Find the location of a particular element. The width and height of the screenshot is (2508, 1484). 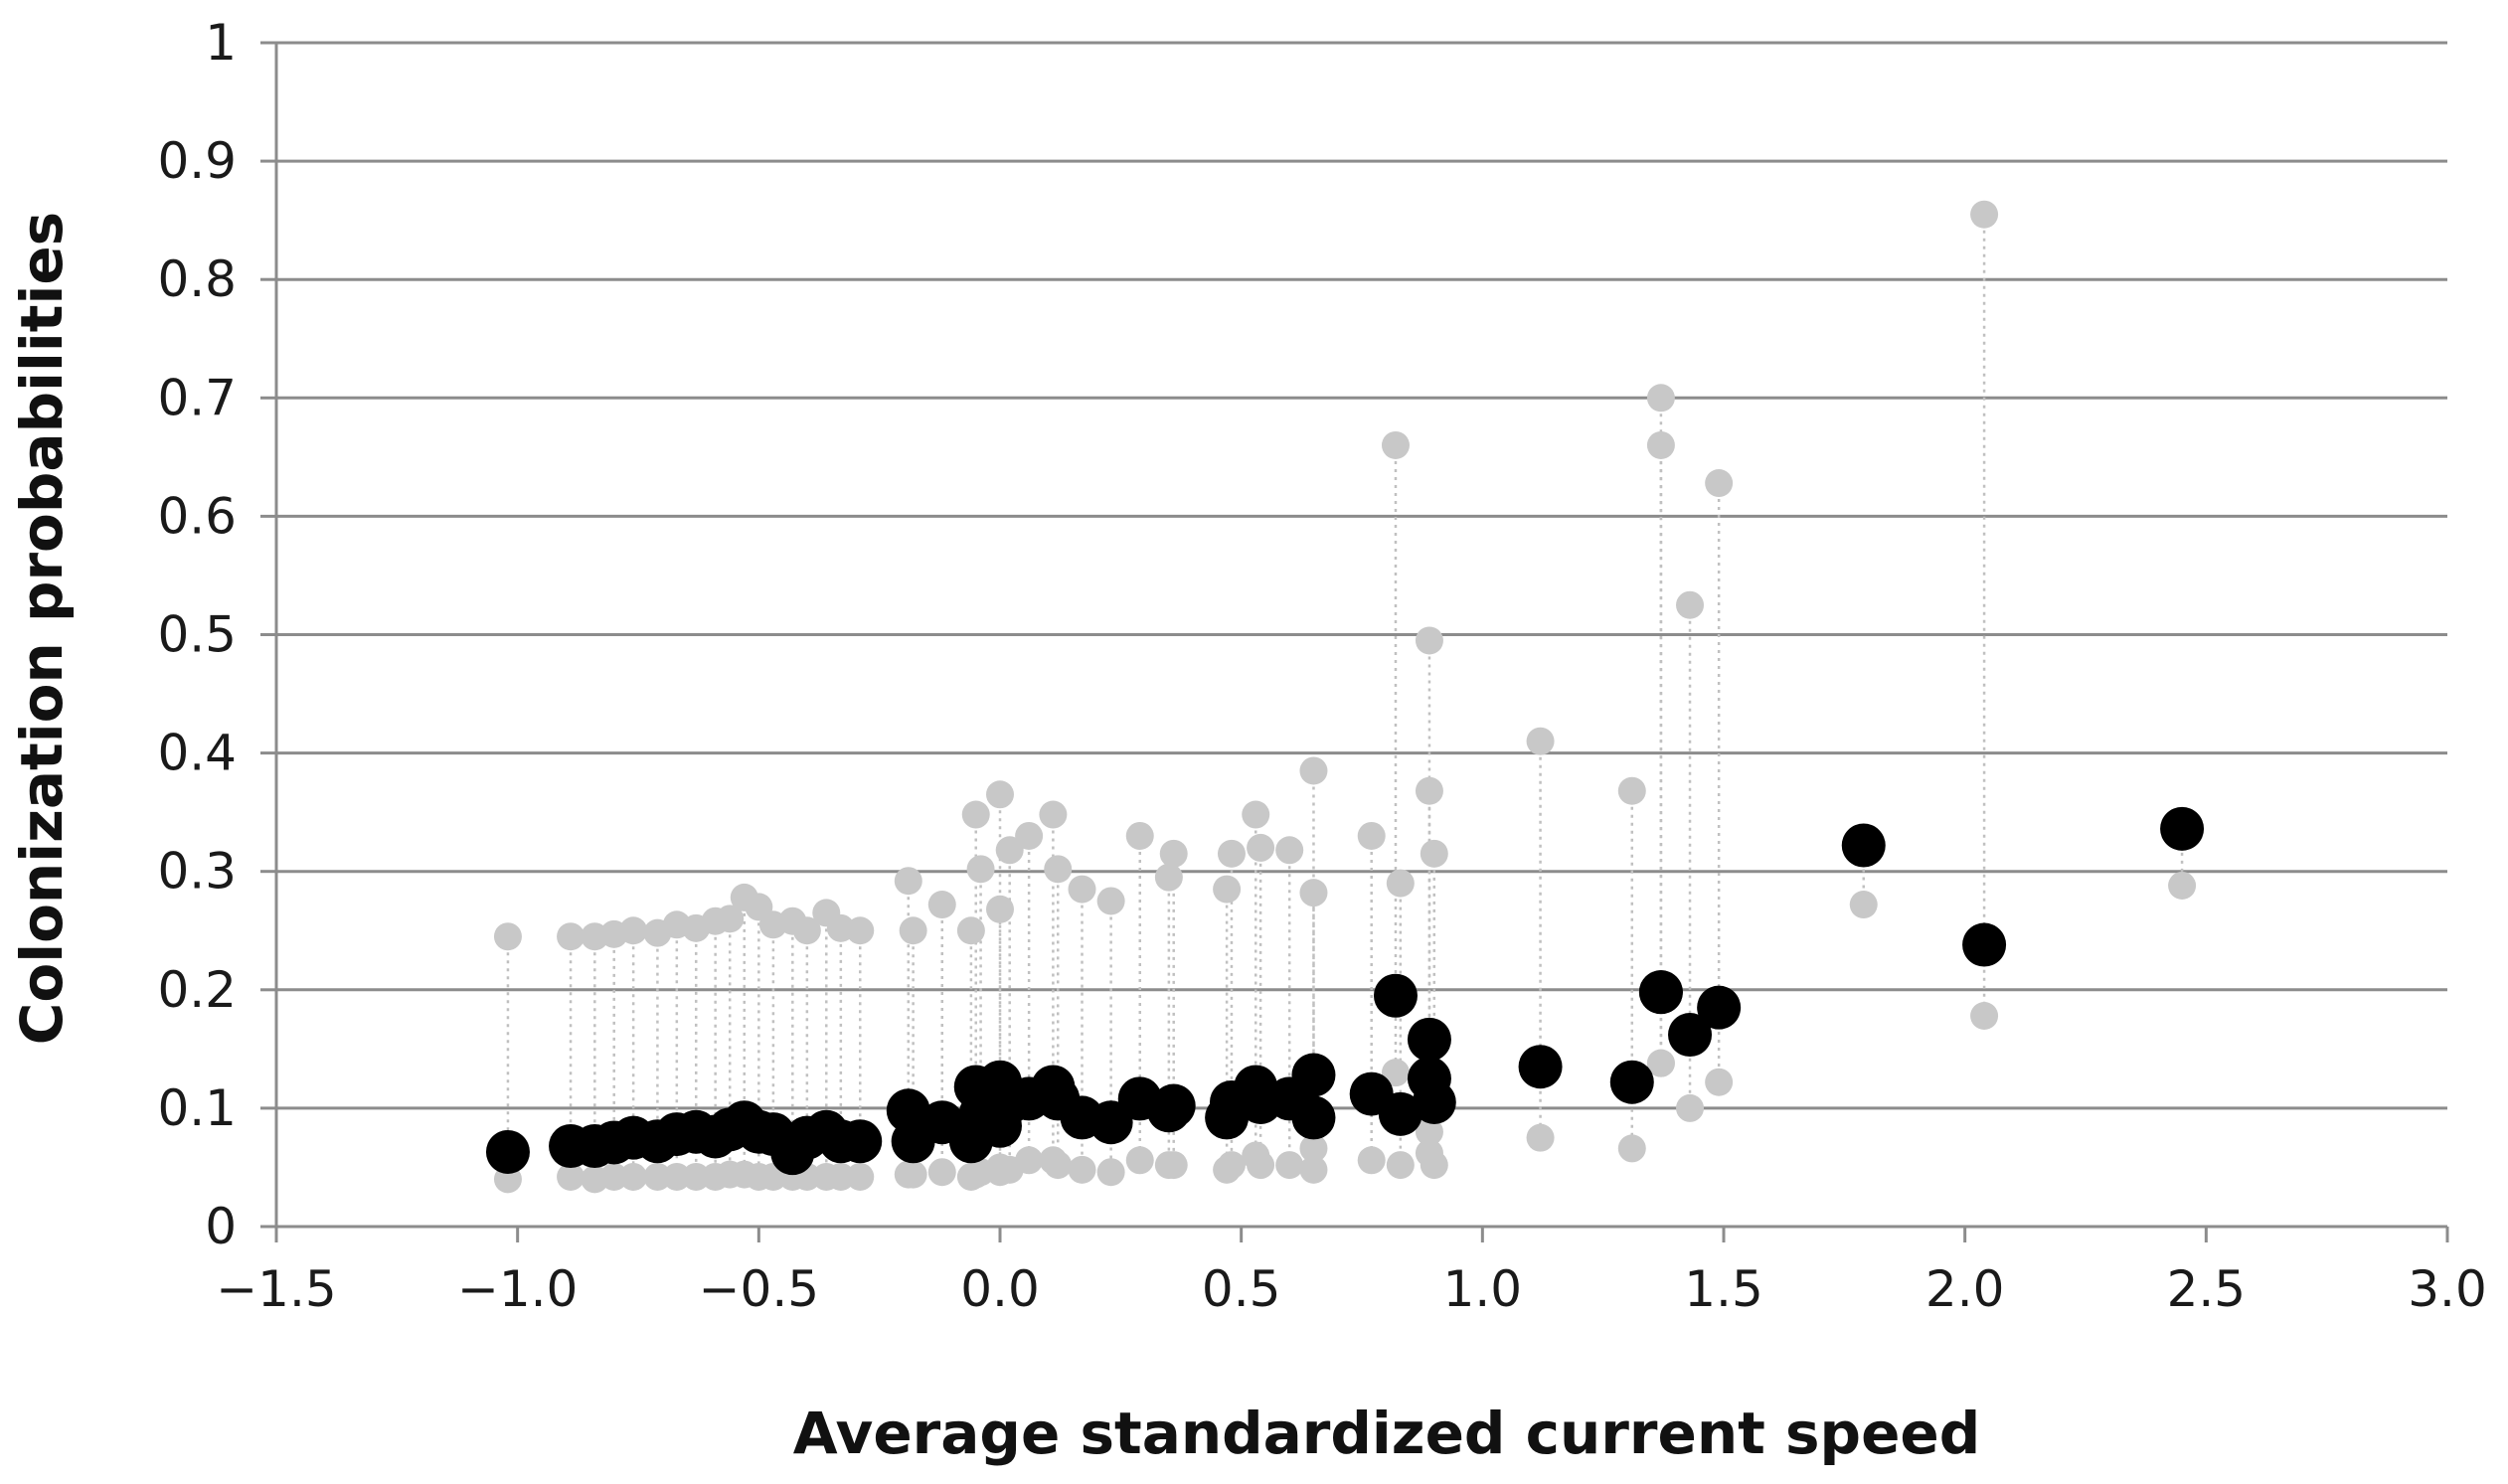

y-tick-label-2: 0.2 is located at coordinates (197, 990).